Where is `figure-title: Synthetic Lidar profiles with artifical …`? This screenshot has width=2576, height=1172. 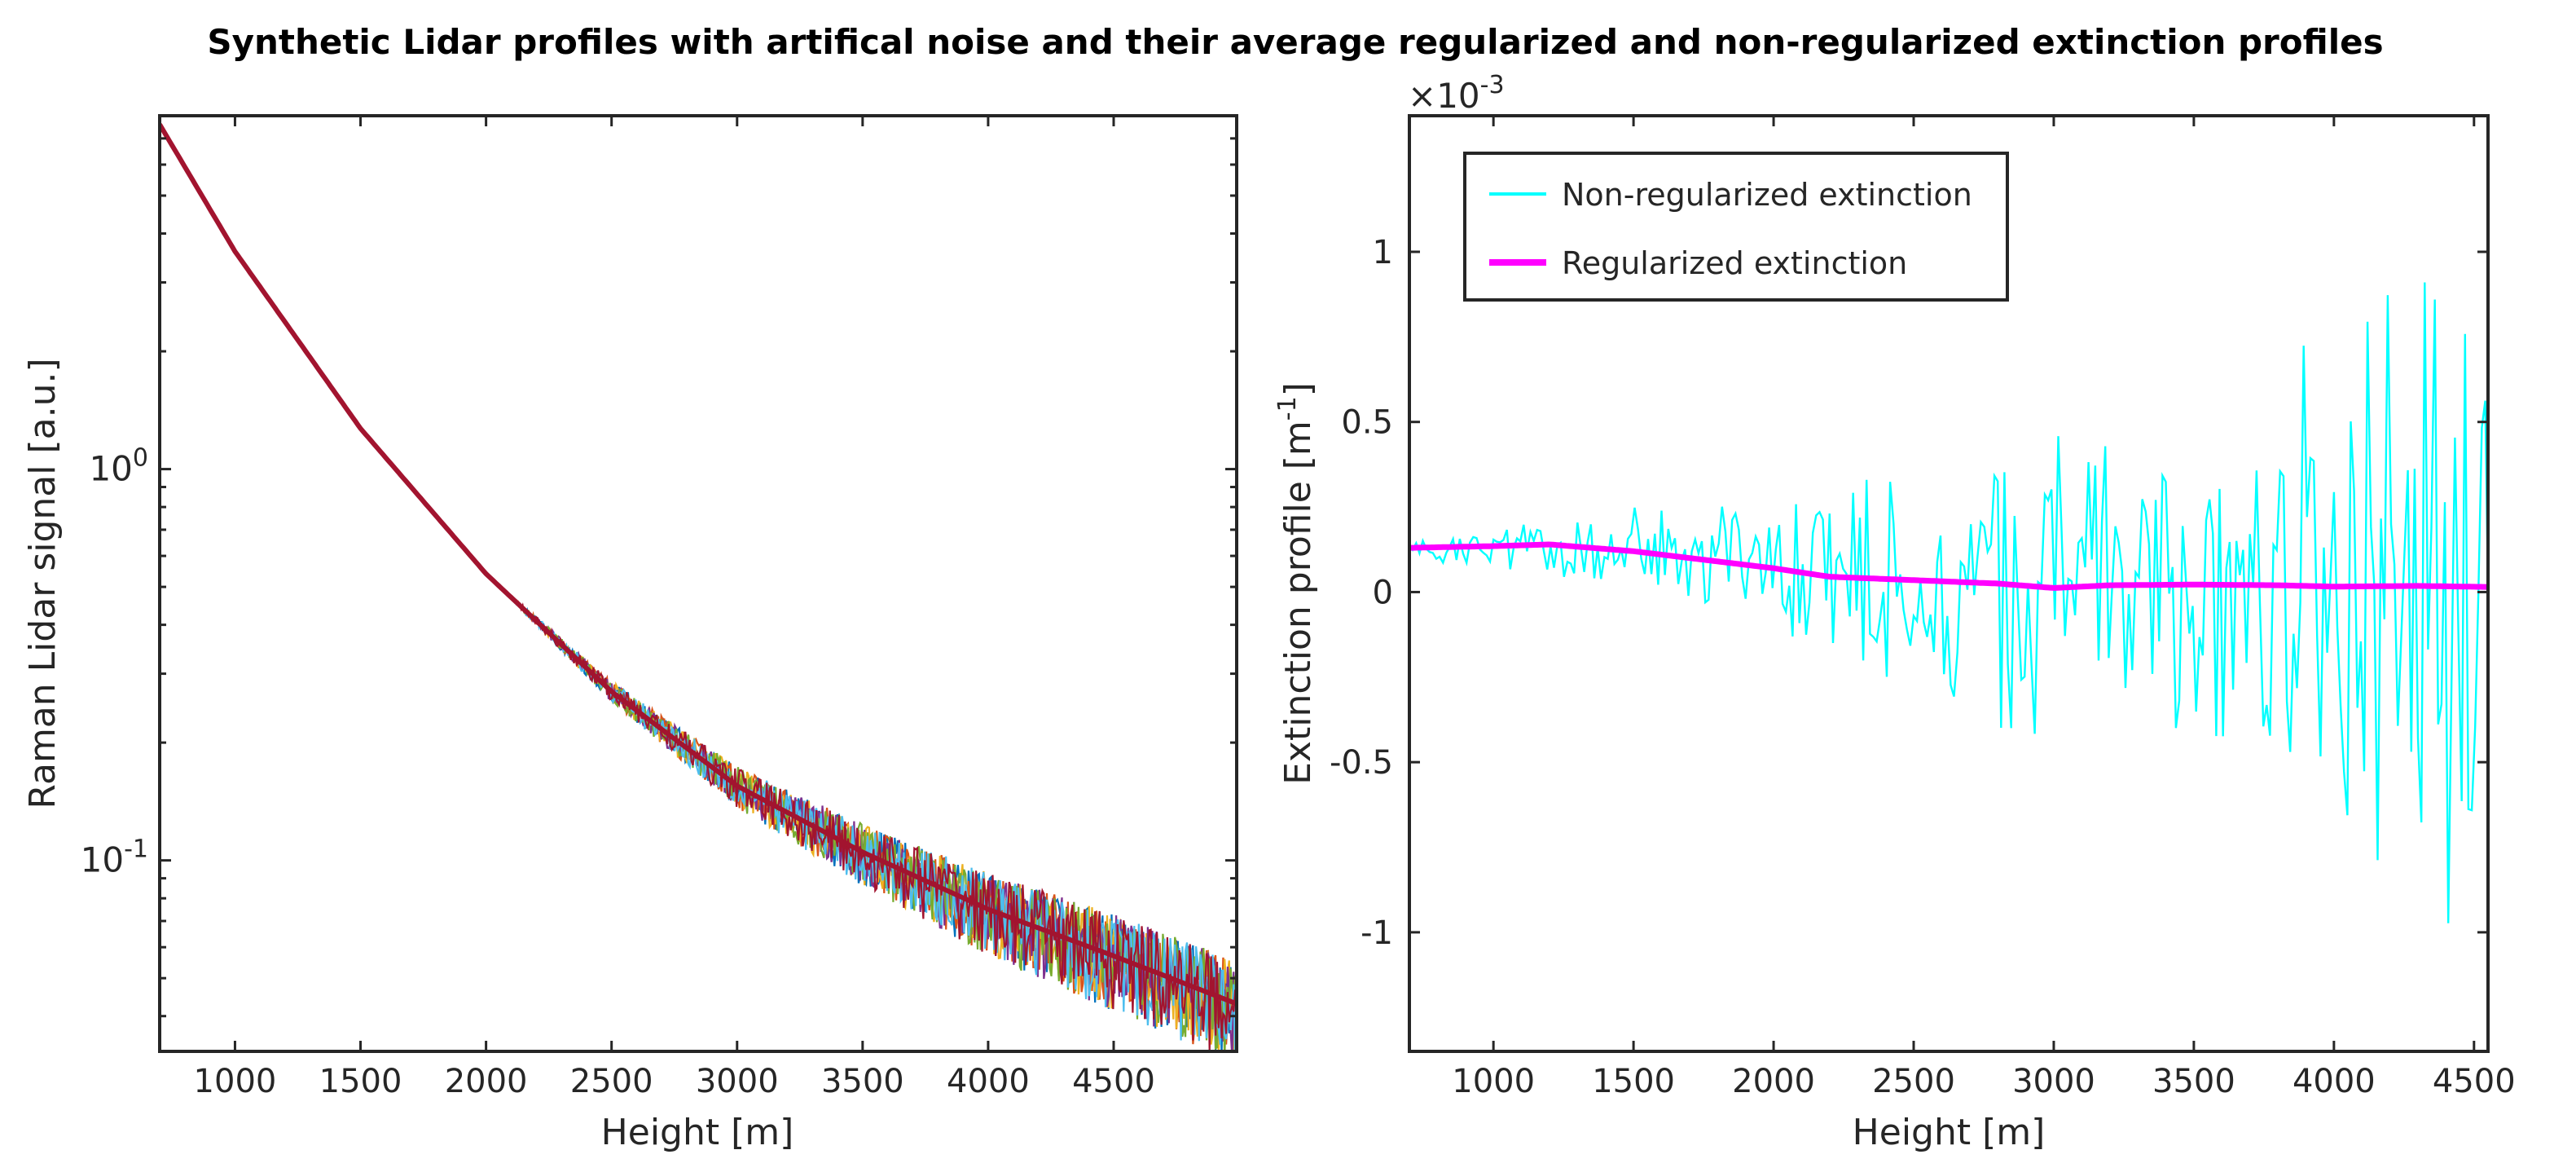
figure-title: Synthetic Lidar profiles with artifical … is located at coordinates (1295, 42).